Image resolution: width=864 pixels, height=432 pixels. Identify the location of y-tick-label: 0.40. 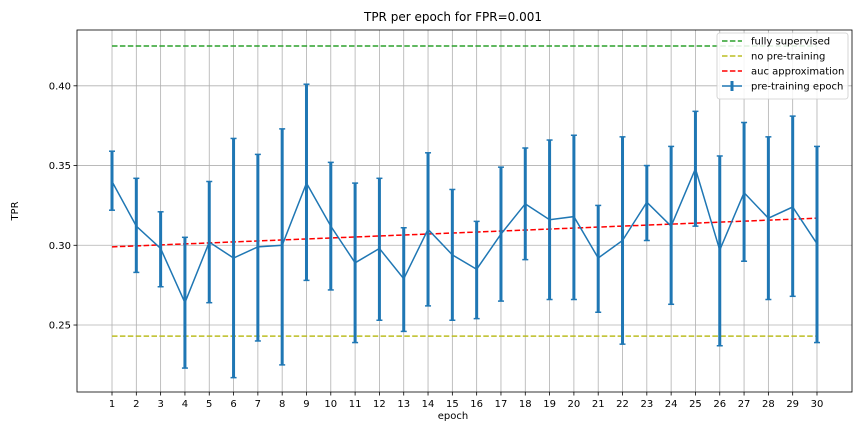
(60, 86).